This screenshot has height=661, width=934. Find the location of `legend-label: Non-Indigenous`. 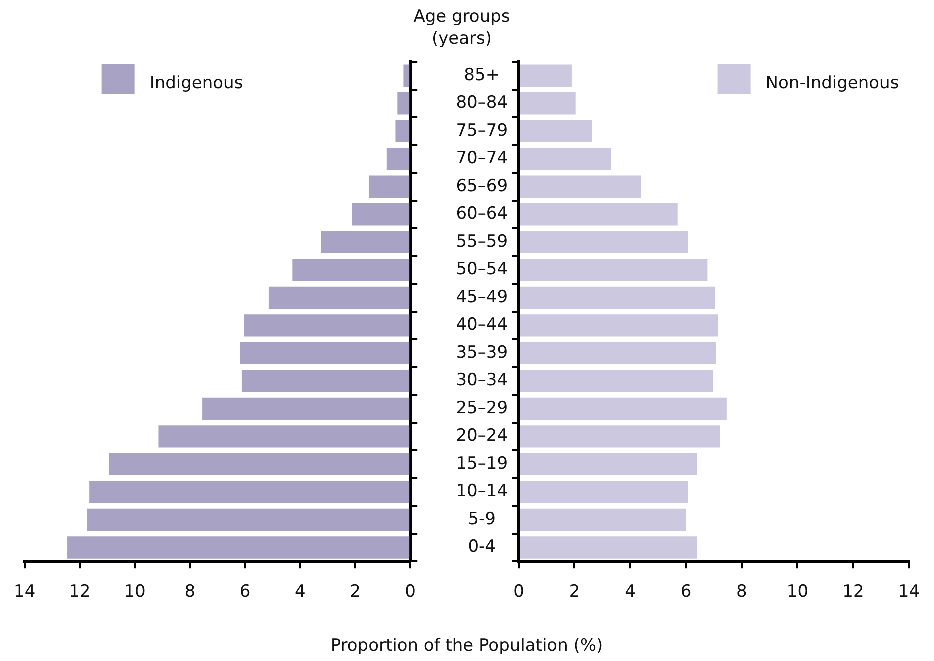

legend-label: Non-Indigenous is located at coordinates (833, 83).